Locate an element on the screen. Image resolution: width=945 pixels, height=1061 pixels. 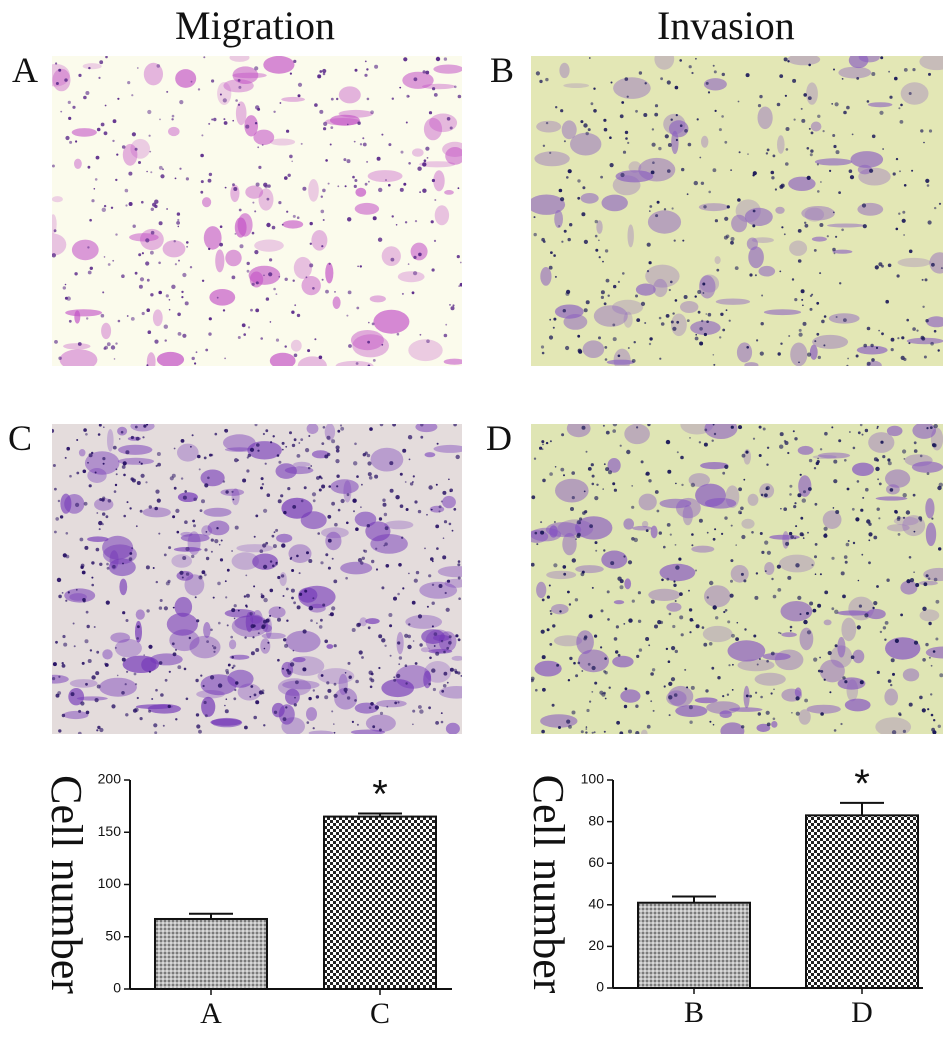
micrograph-d is located at coordinates (737, 579).